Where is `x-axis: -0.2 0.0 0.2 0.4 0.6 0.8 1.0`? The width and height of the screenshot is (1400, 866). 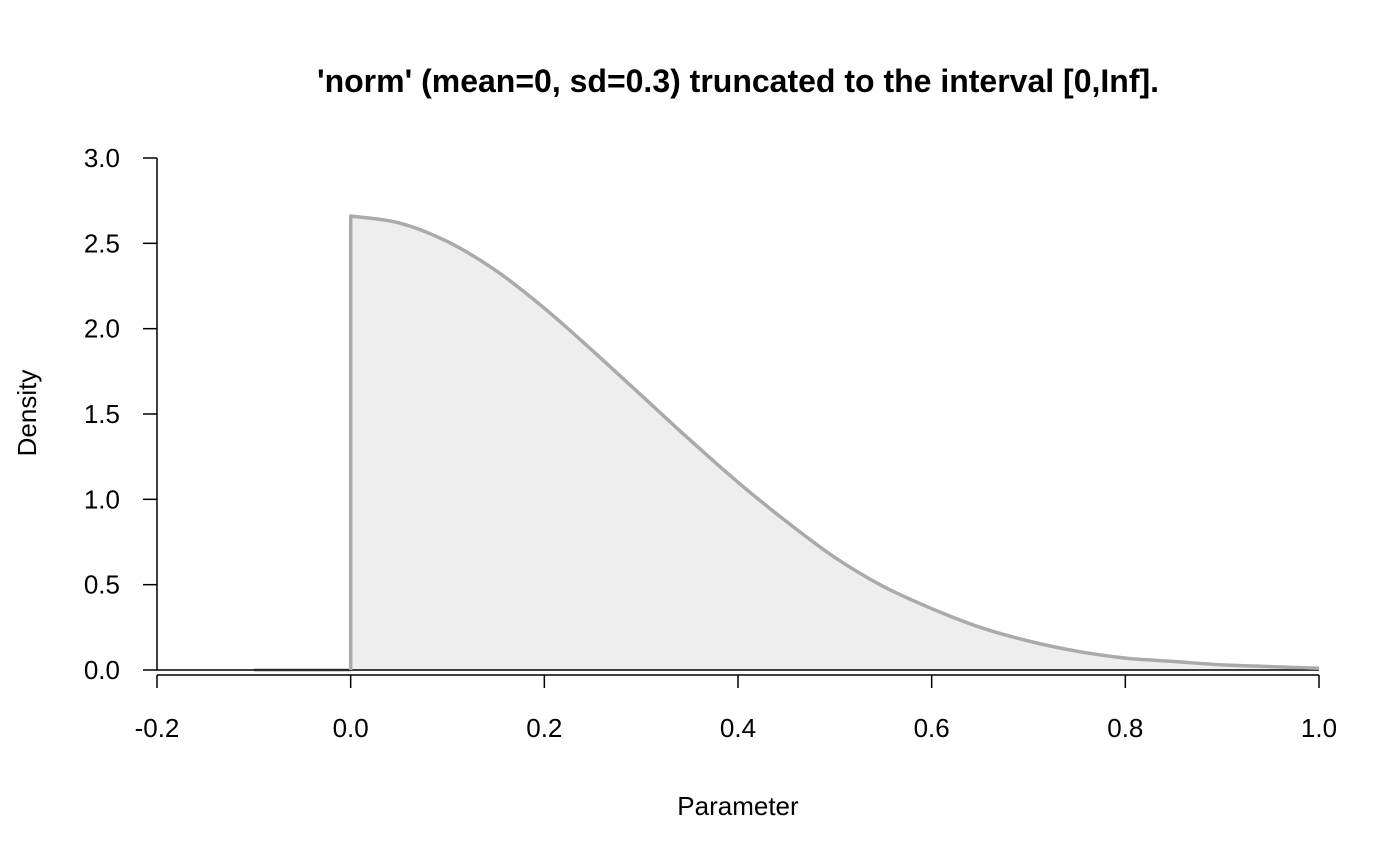
x-axis: -0.2 0.0 0.2 0.4 0.6 0.8 1.0 is located at coordinates (736, 708).